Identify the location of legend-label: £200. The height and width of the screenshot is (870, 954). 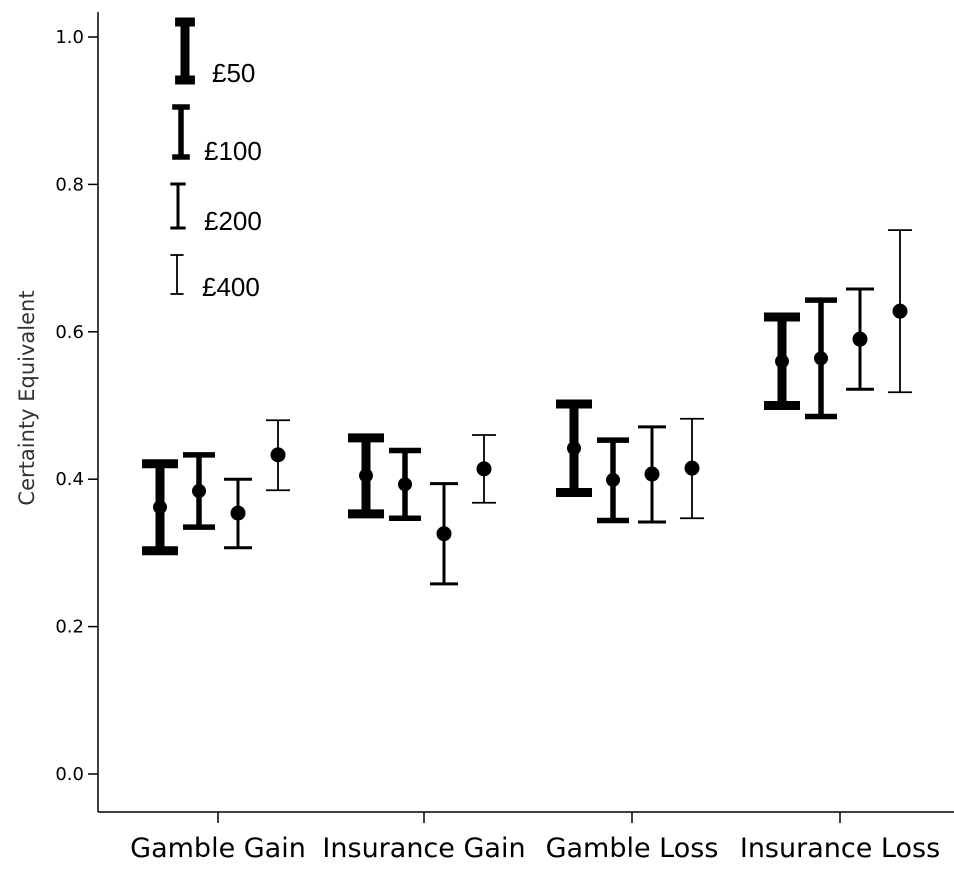
(233, 221).